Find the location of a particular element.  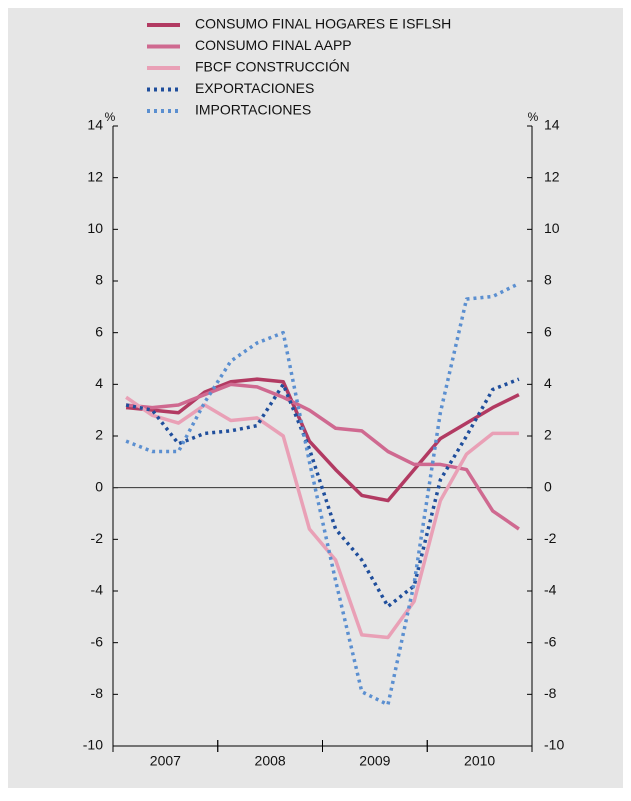

y-tick-label: 6 is located at coordinates (99, 331).